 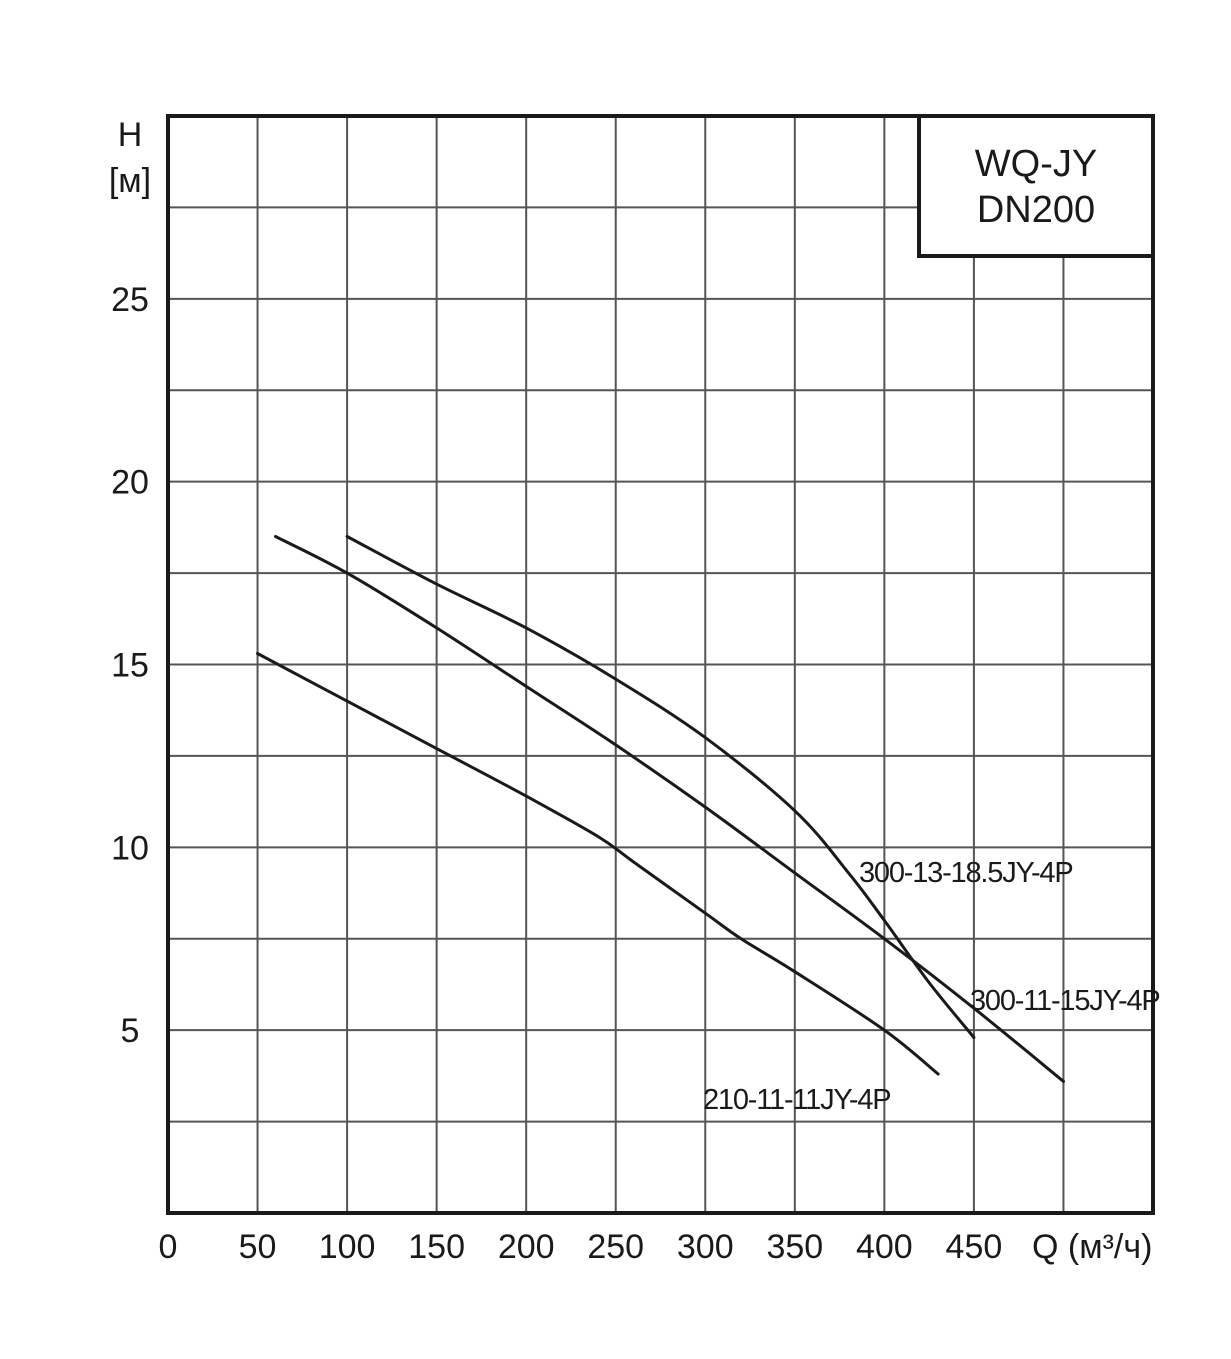 What do you see at coordinates (794, 1247) in the screenshot?
I see `x-tick-label: 350` at bounding box center [794, 1247].